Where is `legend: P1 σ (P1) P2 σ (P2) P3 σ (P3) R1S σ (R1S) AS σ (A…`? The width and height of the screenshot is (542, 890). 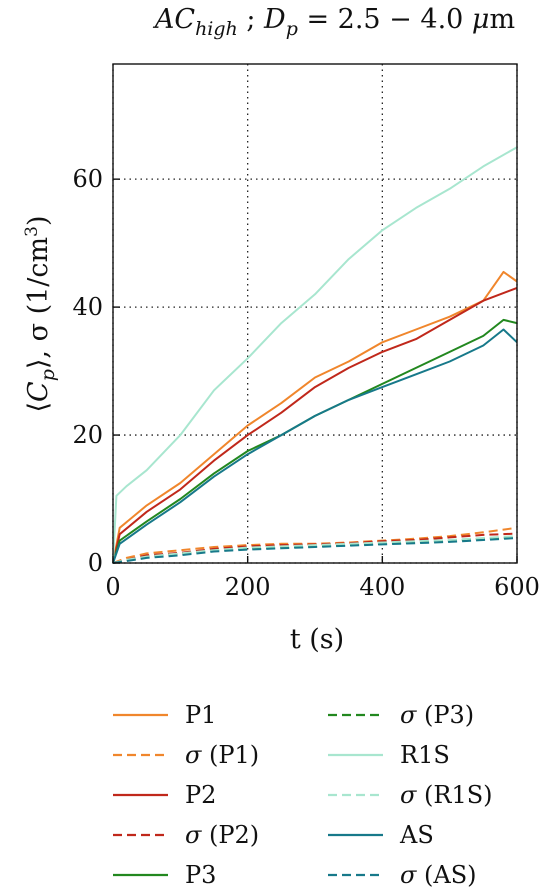 legend: P1 σ (P1) P2 σ (P2) P3 σ (P3) R1S σ (R1S) AS σ (A… is located at coordinates (303, 795).